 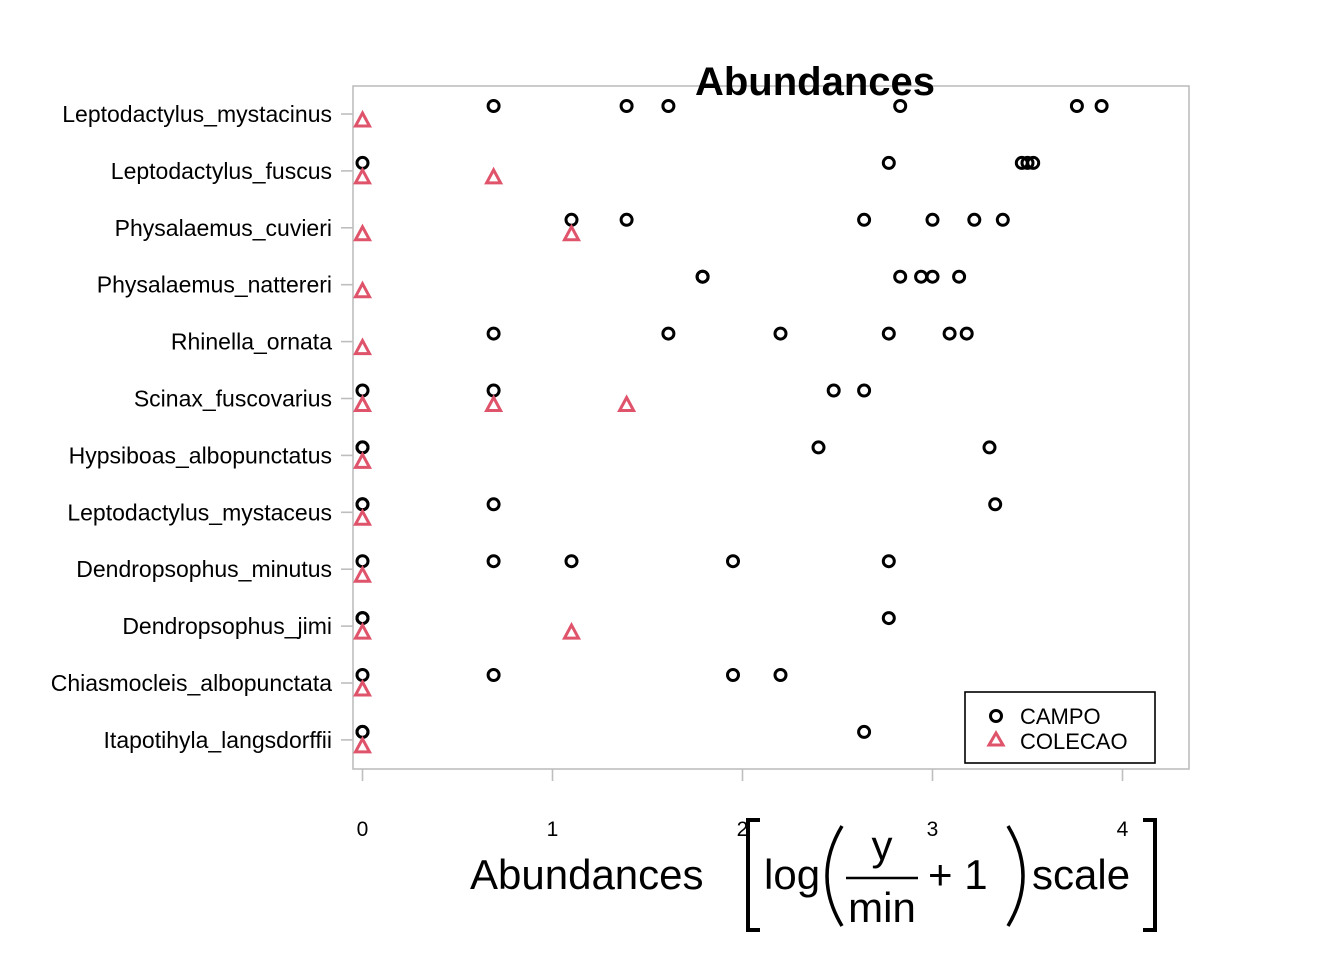 I want to click on x-tick-label: 1, so click(x=553, y=829).